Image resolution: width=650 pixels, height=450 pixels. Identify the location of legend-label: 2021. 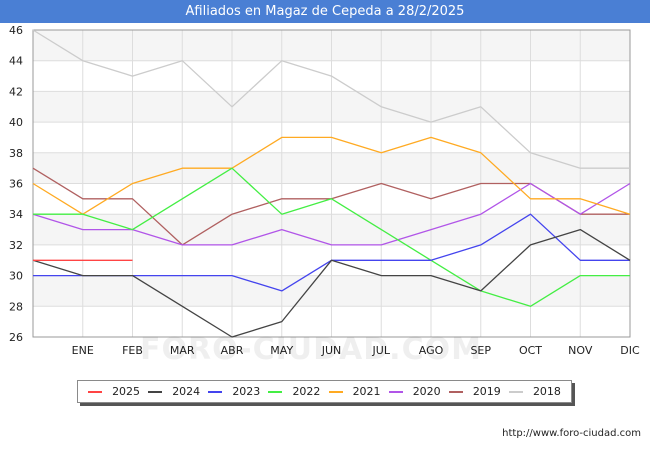
(366, 391).